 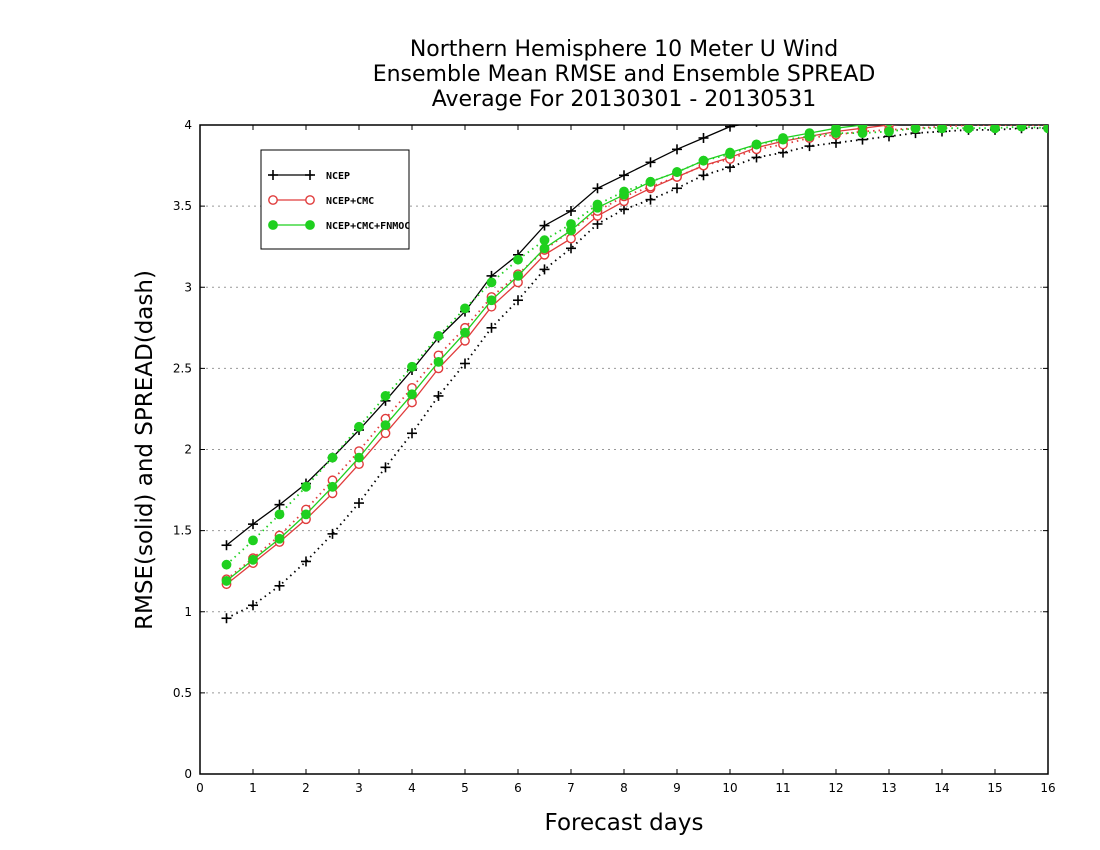 I want to click on x-tick-label-3: 3, so click(x=359, y=788).